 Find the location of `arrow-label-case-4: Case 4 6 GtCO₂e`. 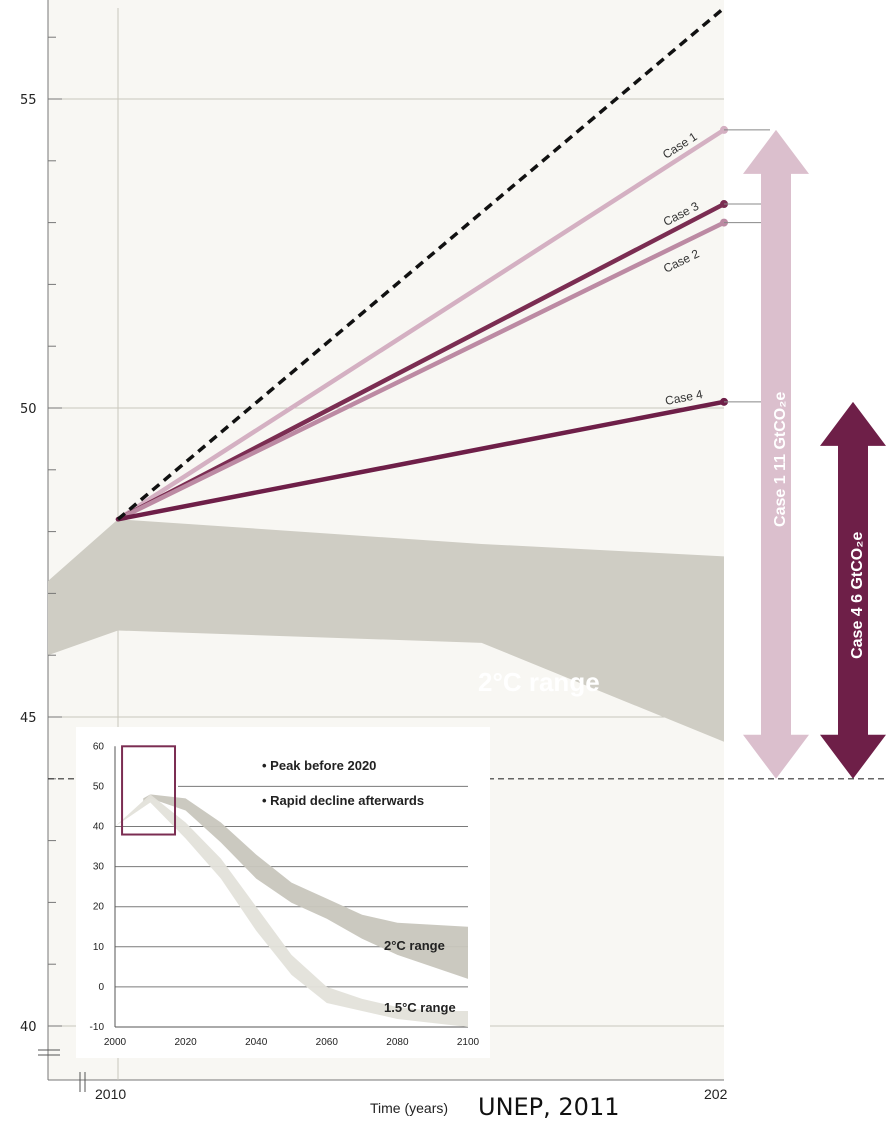

arrow-label-case-4: Case 4 6 GtCO₂e is located at coordinates (857, 595).